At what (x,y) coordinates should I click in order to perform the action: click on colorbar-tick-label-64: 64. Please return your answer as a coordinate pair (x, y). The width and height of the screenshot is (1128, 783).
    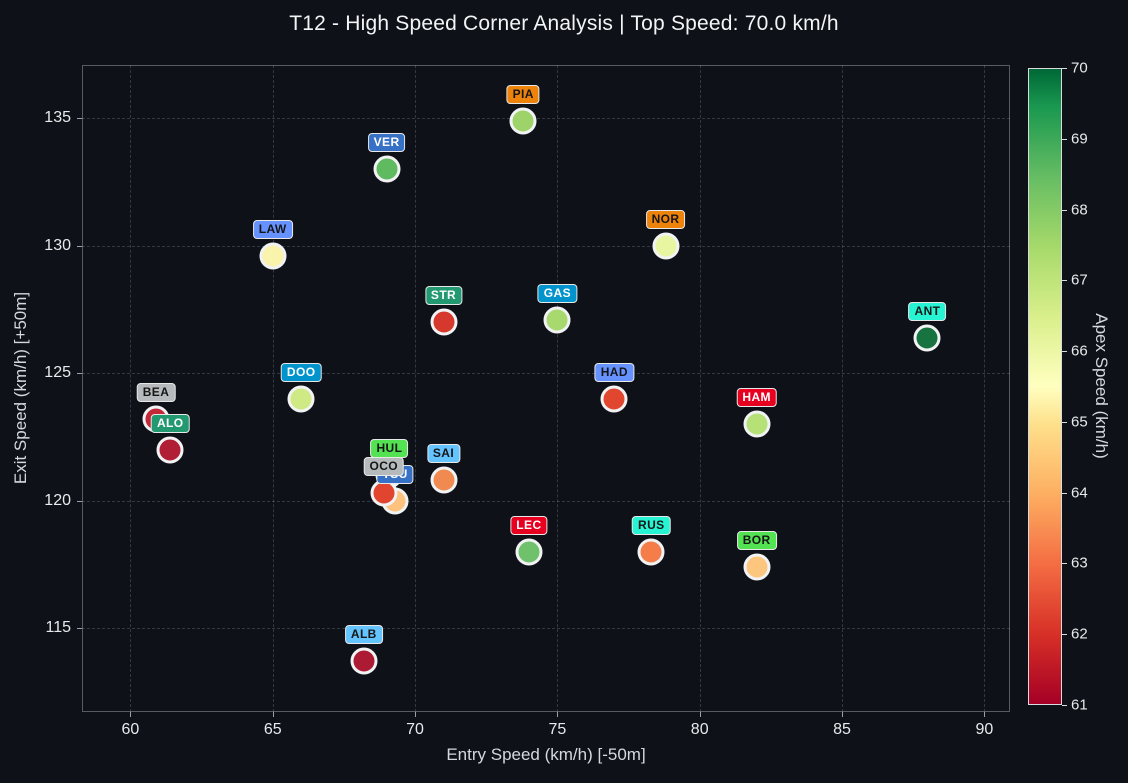
    Looking at the image, I should click on (1079, 493).